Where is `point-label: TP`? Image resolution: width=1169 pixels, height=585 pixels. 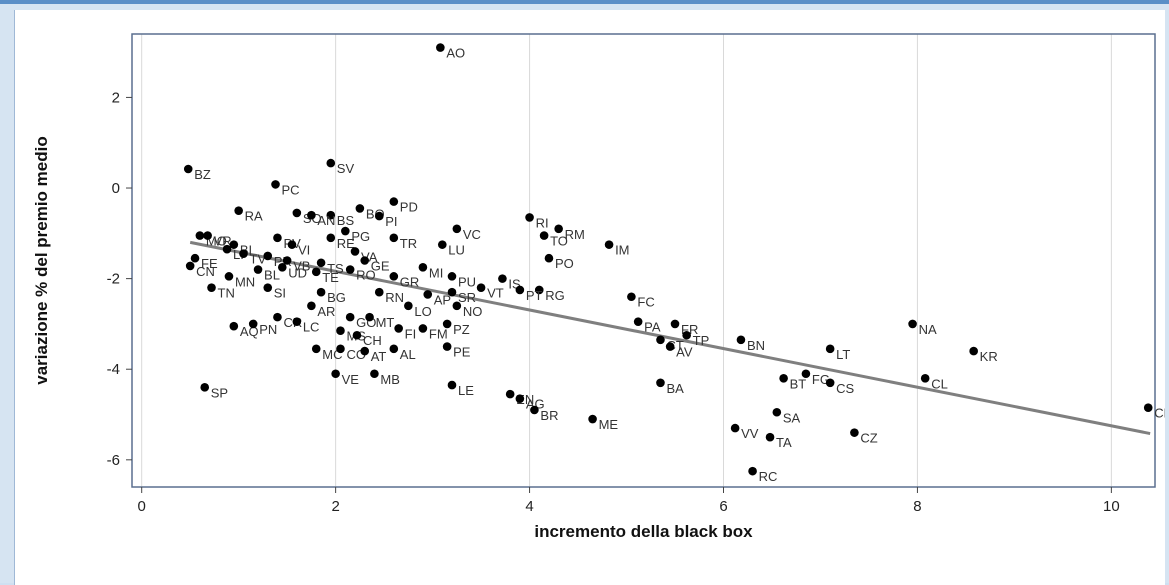 point-label: TP is located at coordinates (701, 340).